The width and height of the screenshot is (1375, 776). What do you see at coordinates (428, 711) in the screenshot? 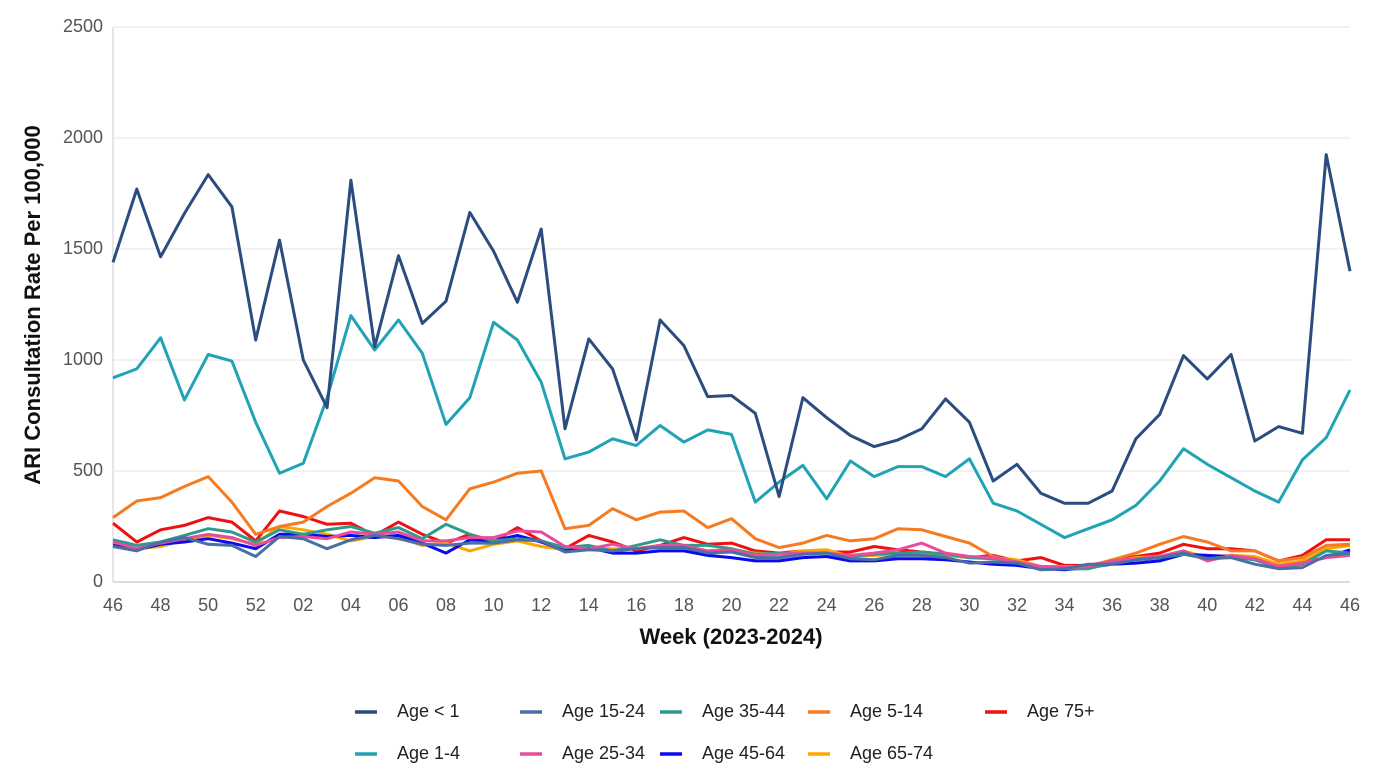
I see `legend-label: Age < 1` at bounding box center [428, 711].